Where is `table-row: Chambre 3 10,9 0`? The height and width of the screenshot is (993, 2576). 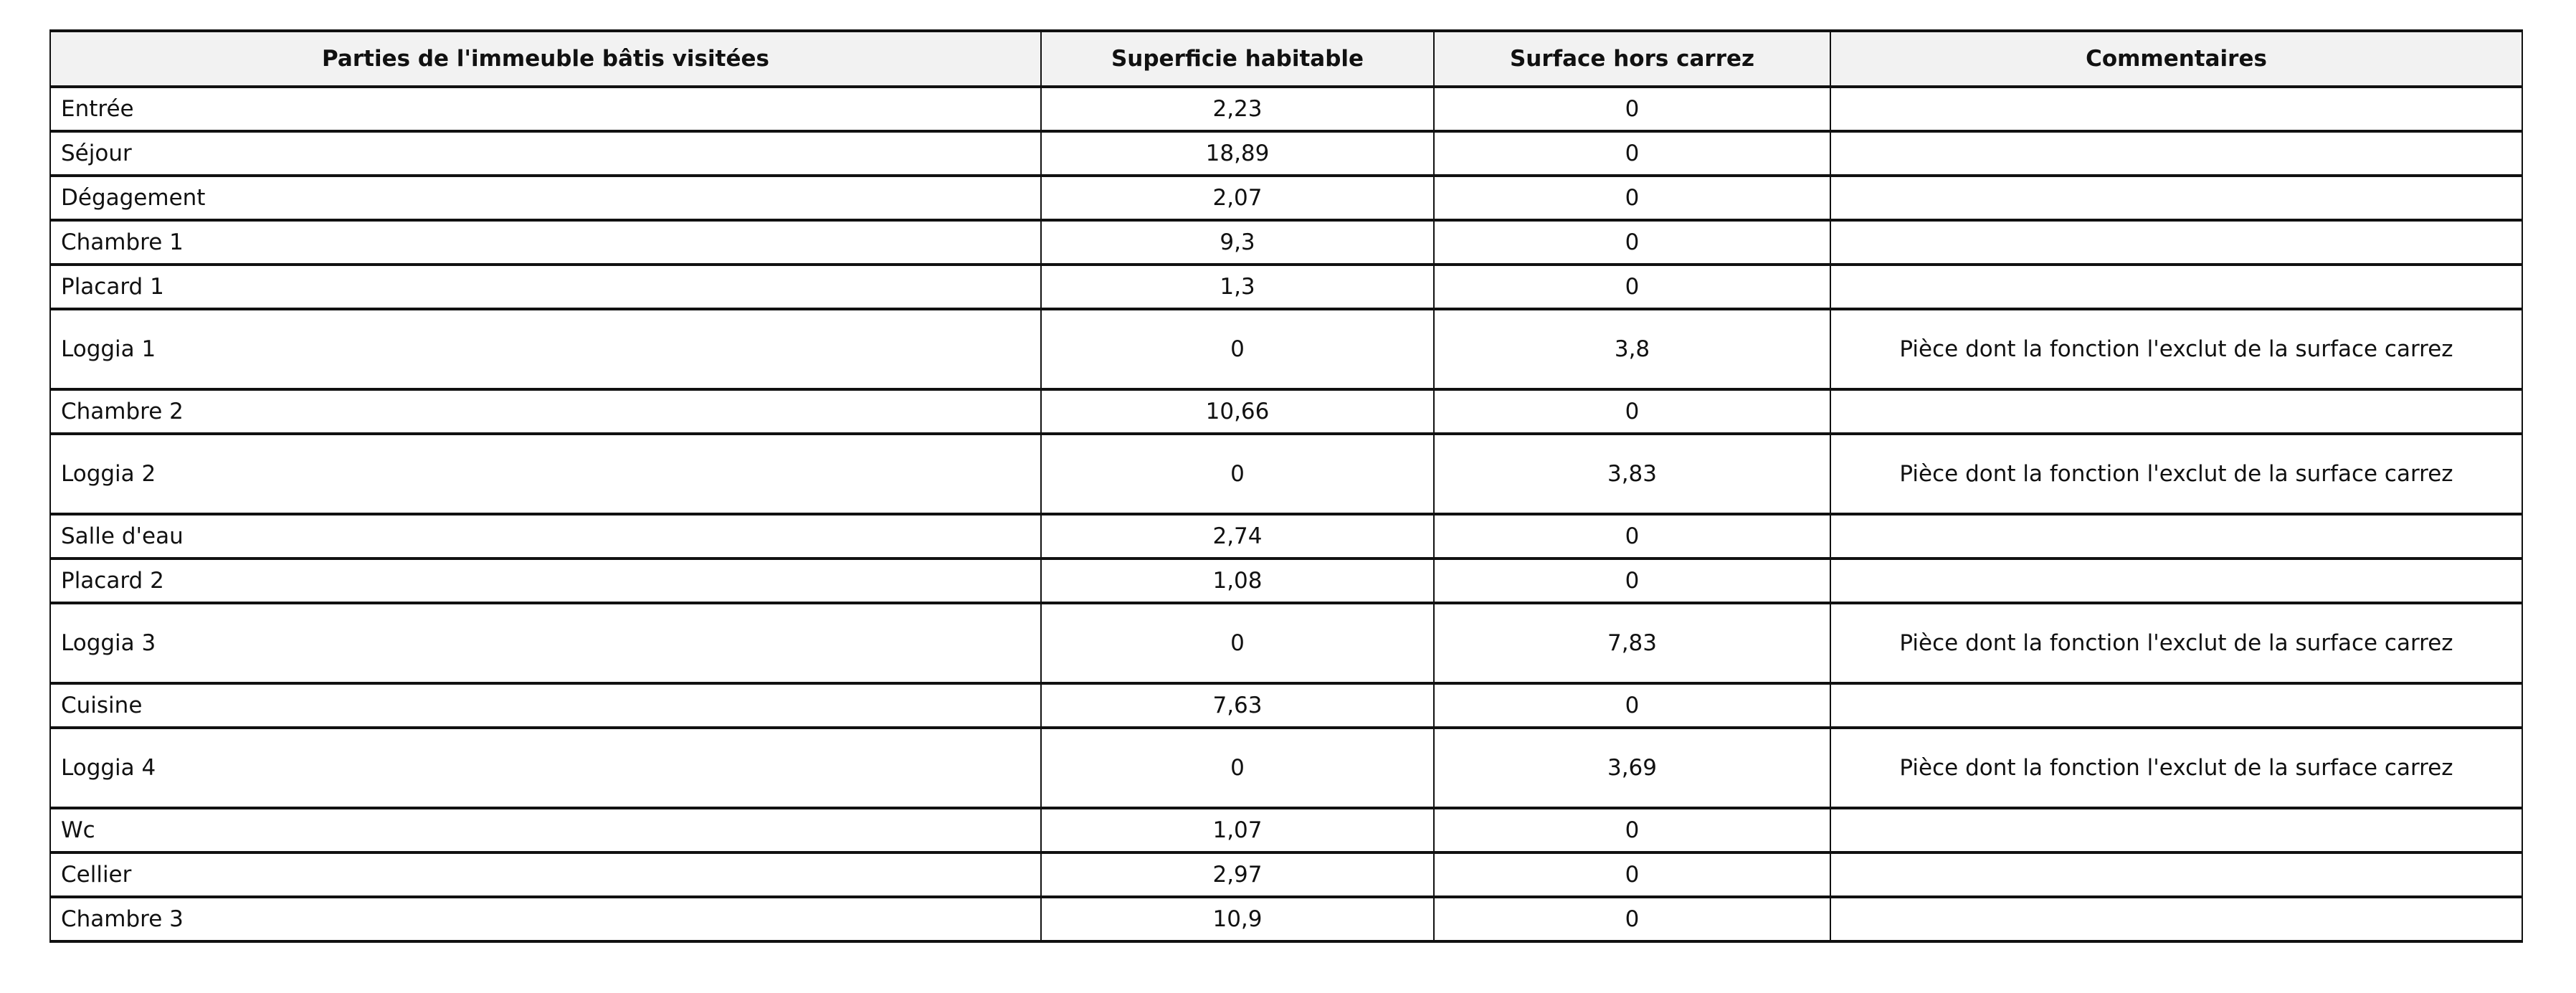 table-row: Chambre 3 10,9 0 is located at coordinates (1286, 919).